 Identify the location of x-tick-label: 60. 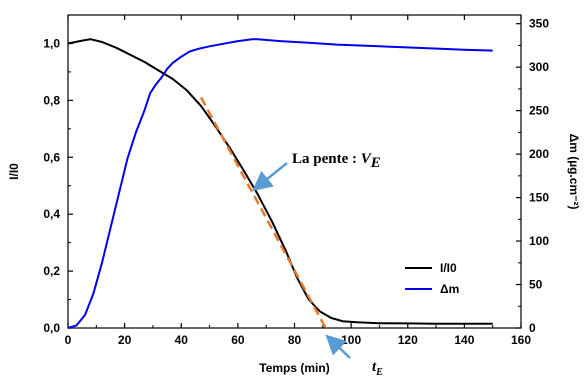
(238, 340).